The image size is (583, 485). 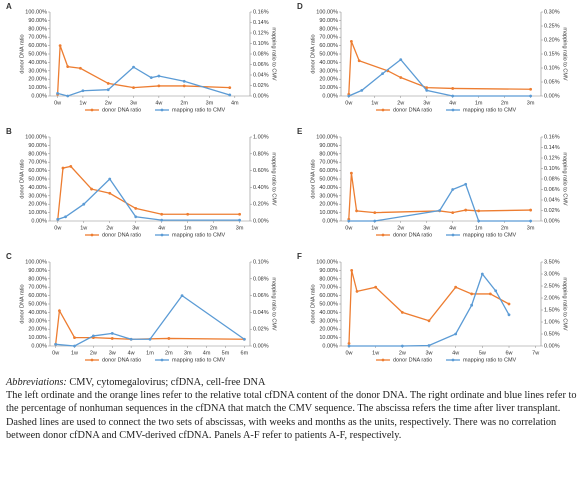 What do you see at coordinates (300, 131) in the screenshot?
I see `panel-letter: E` at bounding box center [300, 131].